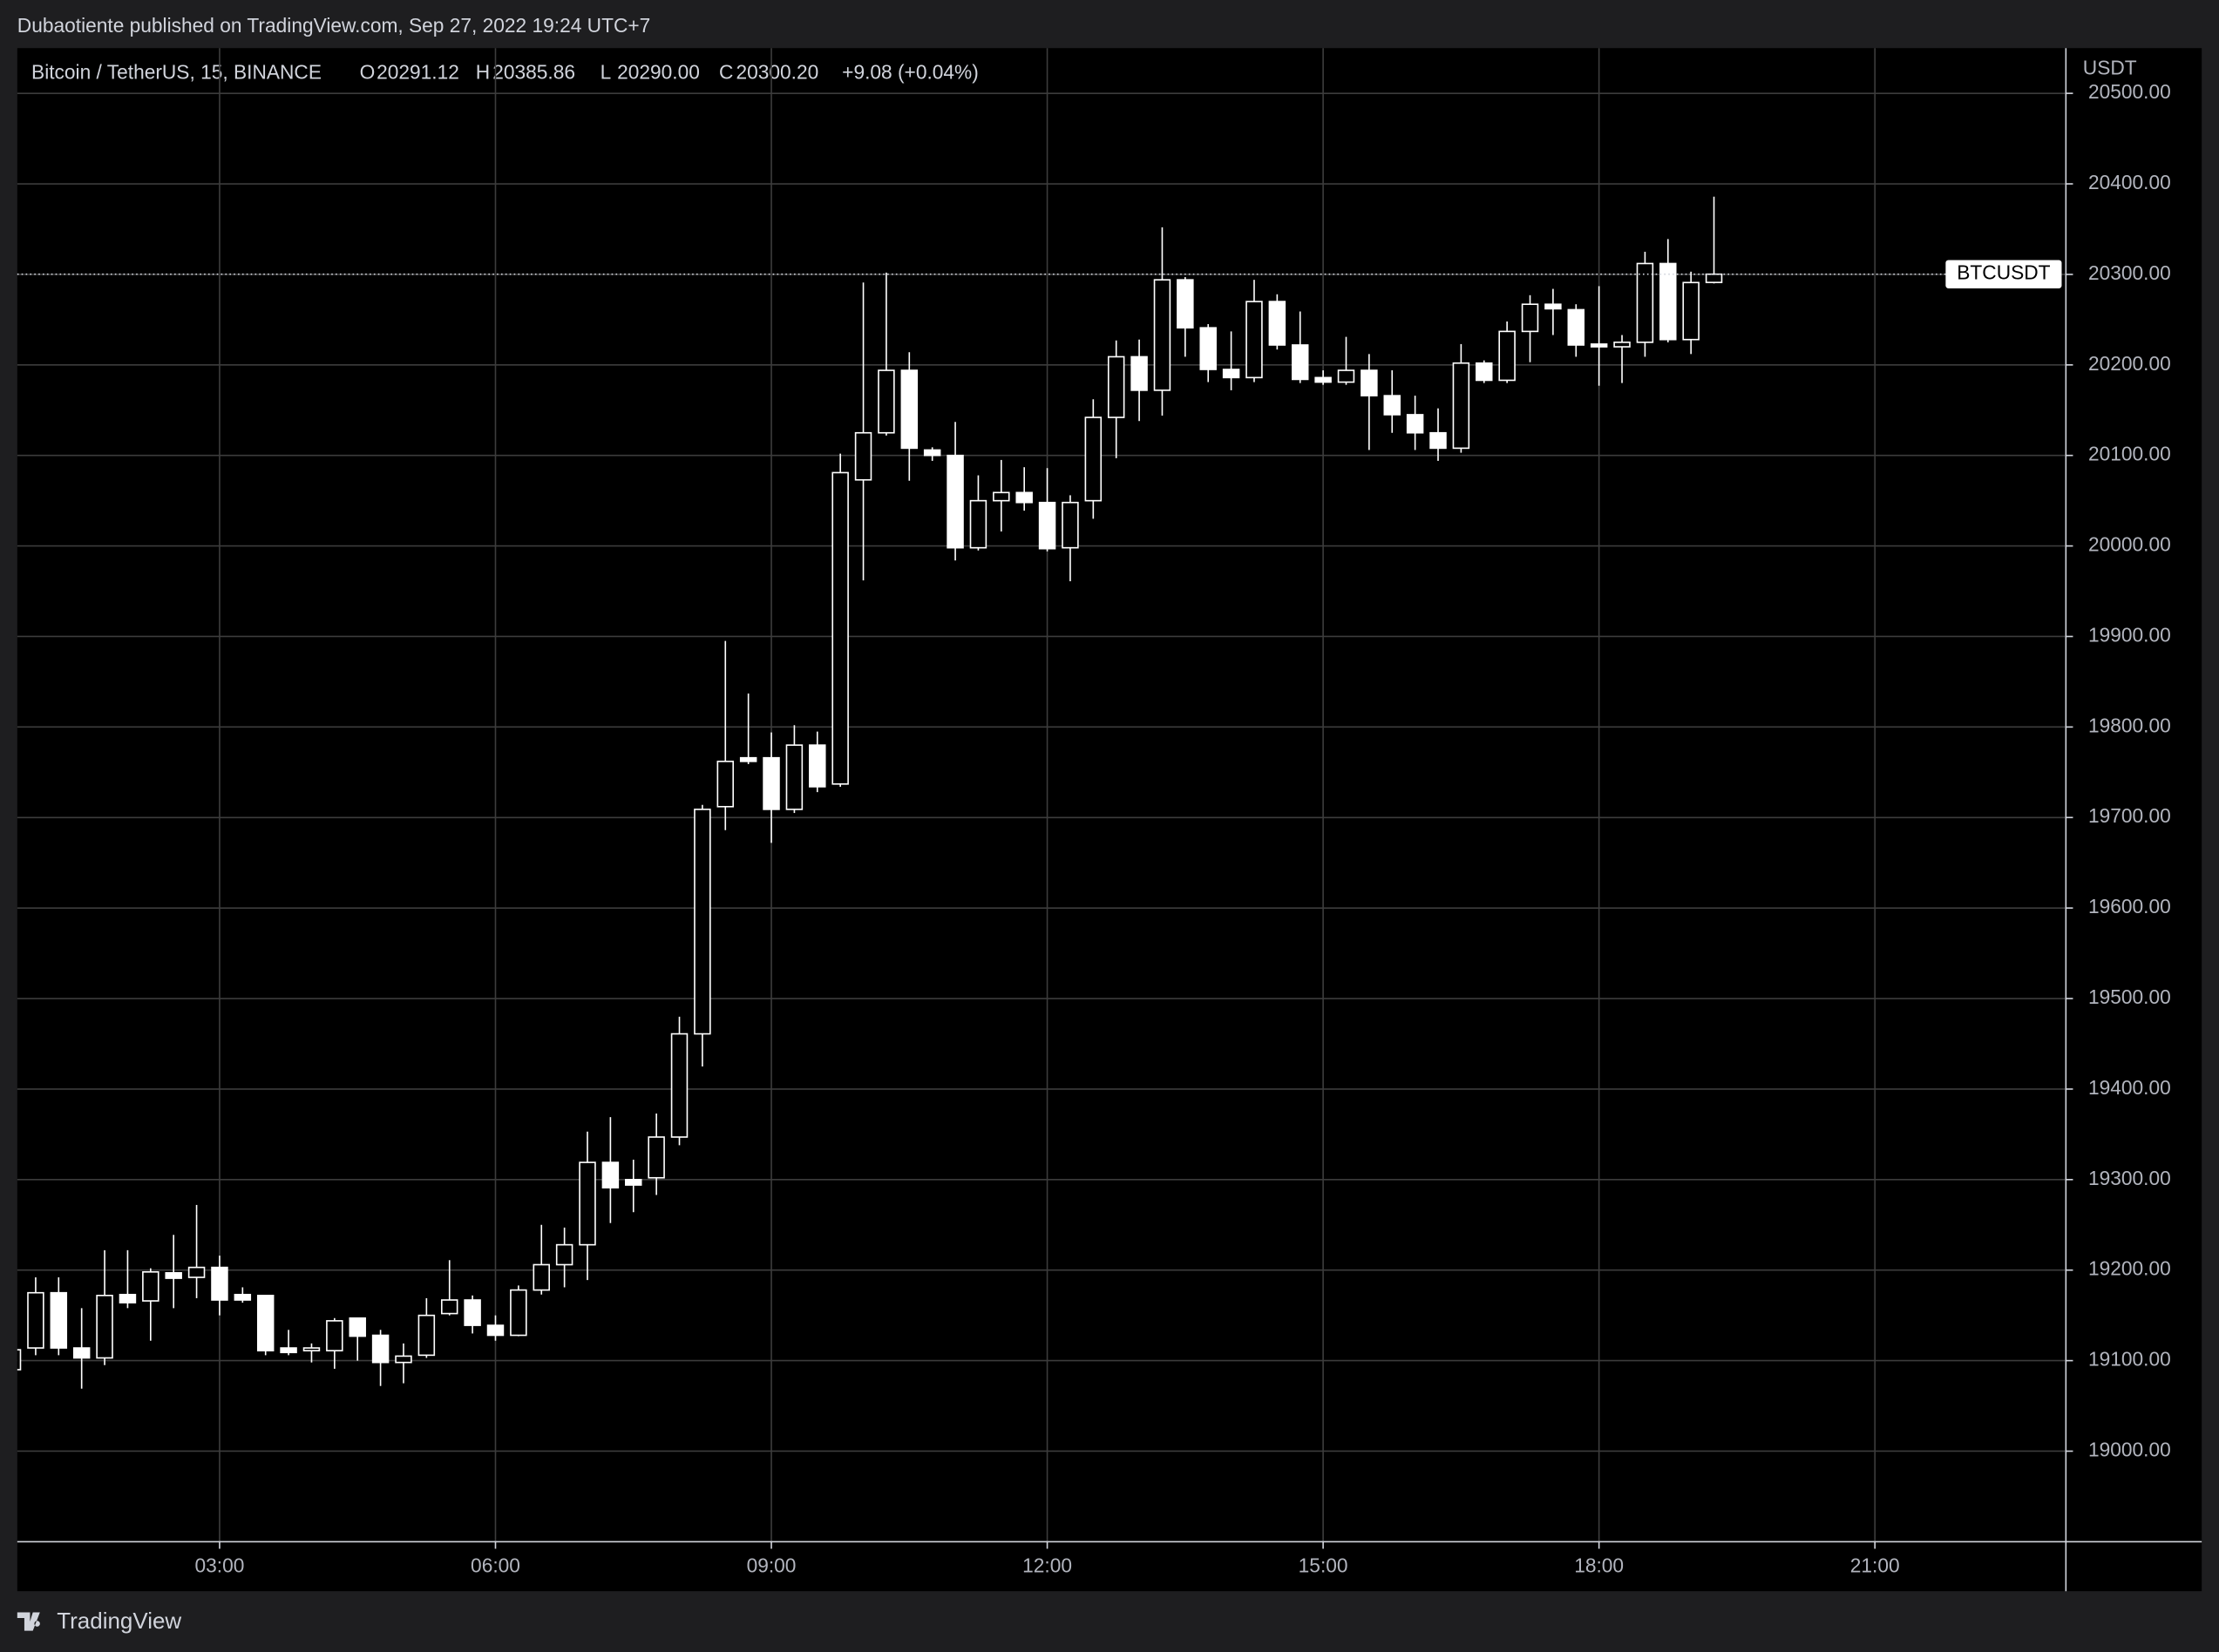  I want to click on change: +9.08 (+0.04%), so click(911, 71).